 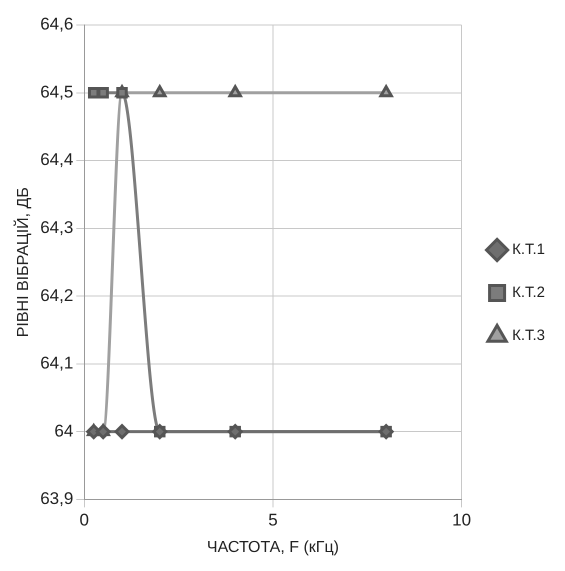 What do you see at coordinates (57, 92) in the screenshot?
I see `y-tick-label: 64,5` at bounding box center [57, 92].